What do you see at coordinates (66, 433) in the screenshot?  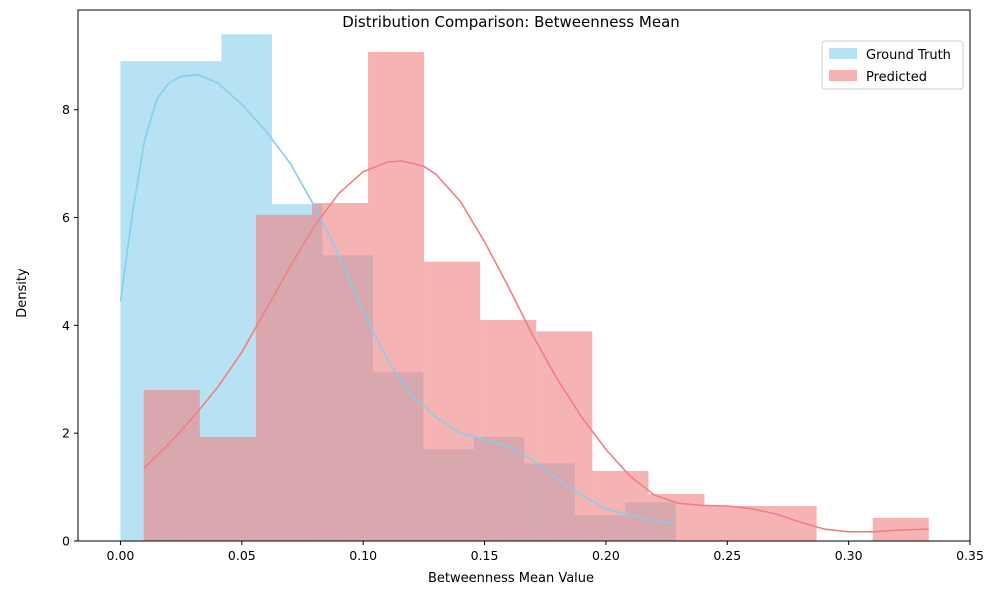 I see `y-tick-label: 2` at bounding box center [66, 433].